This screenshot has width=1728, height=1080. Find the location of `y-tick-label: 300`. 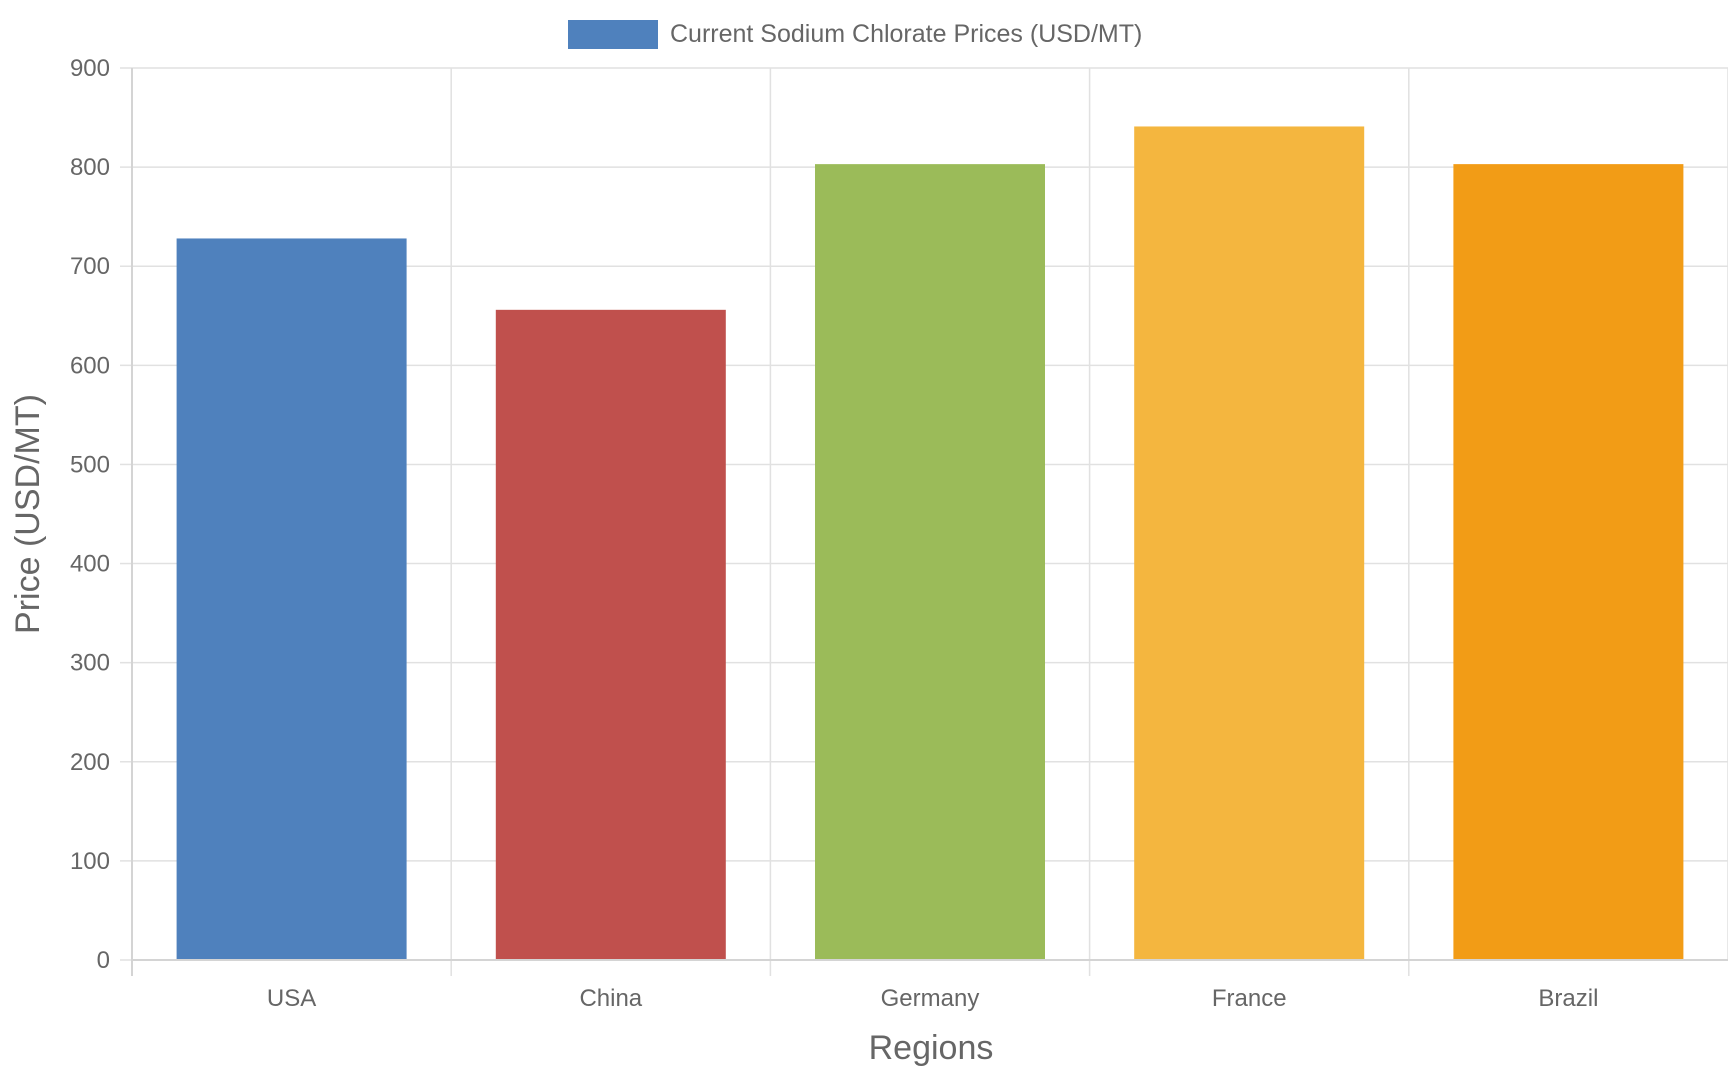

y-tick-label: 300 is located at coordinates (90, 663).